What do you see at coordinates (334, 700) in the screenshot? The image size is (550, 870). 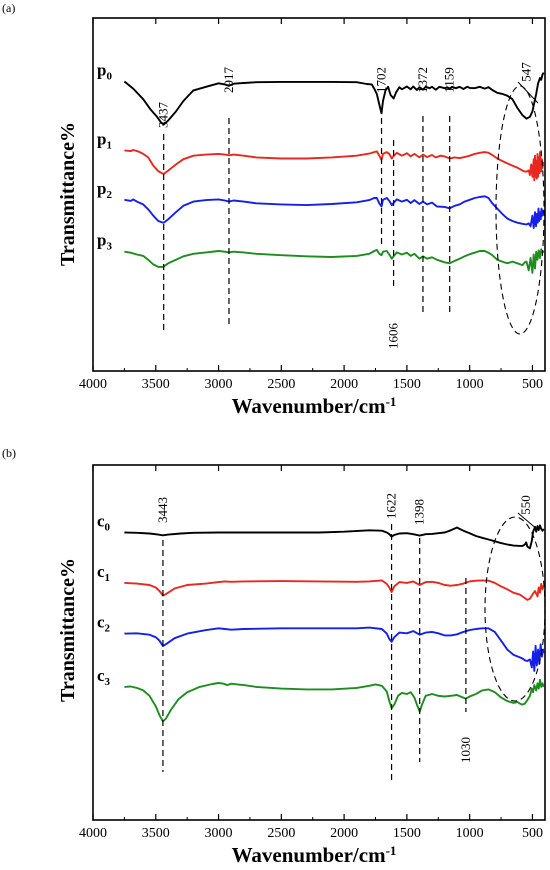 I see `series-line-c3` at bounding box center [334, 700].